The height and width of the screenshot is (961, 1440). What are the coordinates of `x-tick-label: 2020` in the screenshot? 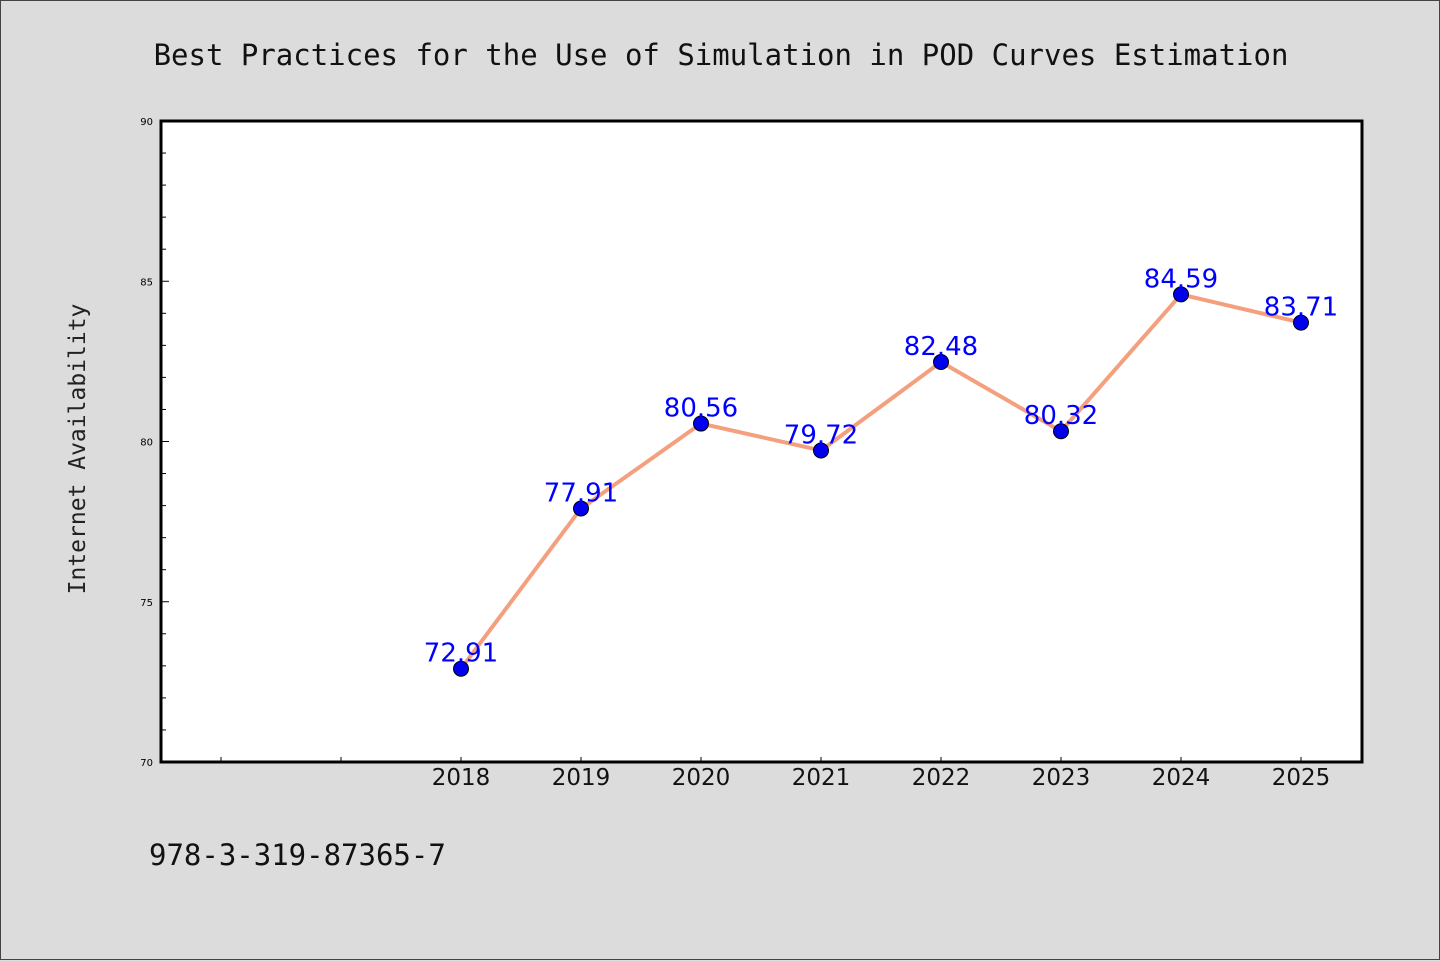 It's located at (701, 778).